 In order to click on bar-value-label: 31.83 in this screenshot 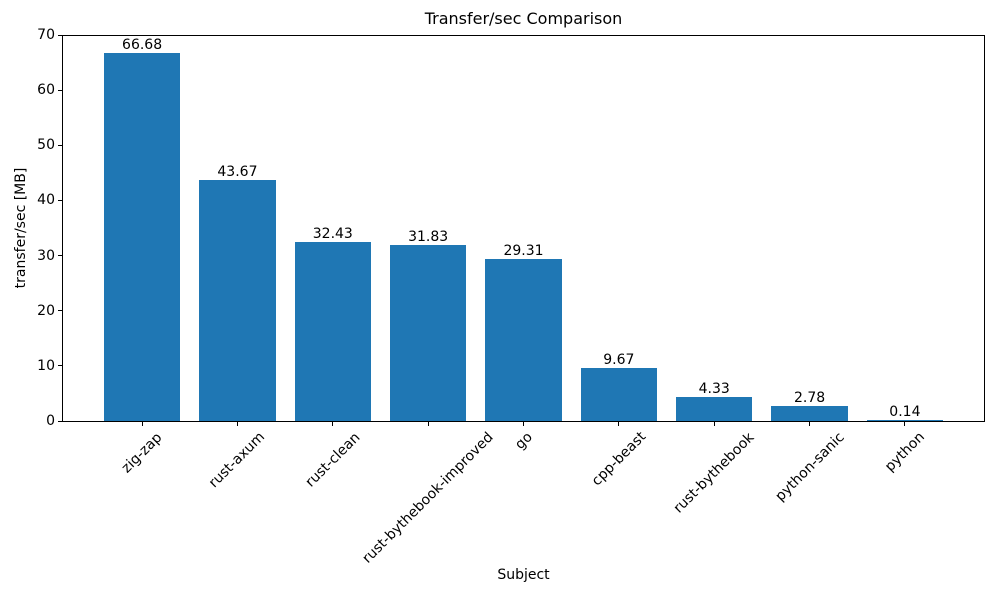, I will do `click(428, 237)`.